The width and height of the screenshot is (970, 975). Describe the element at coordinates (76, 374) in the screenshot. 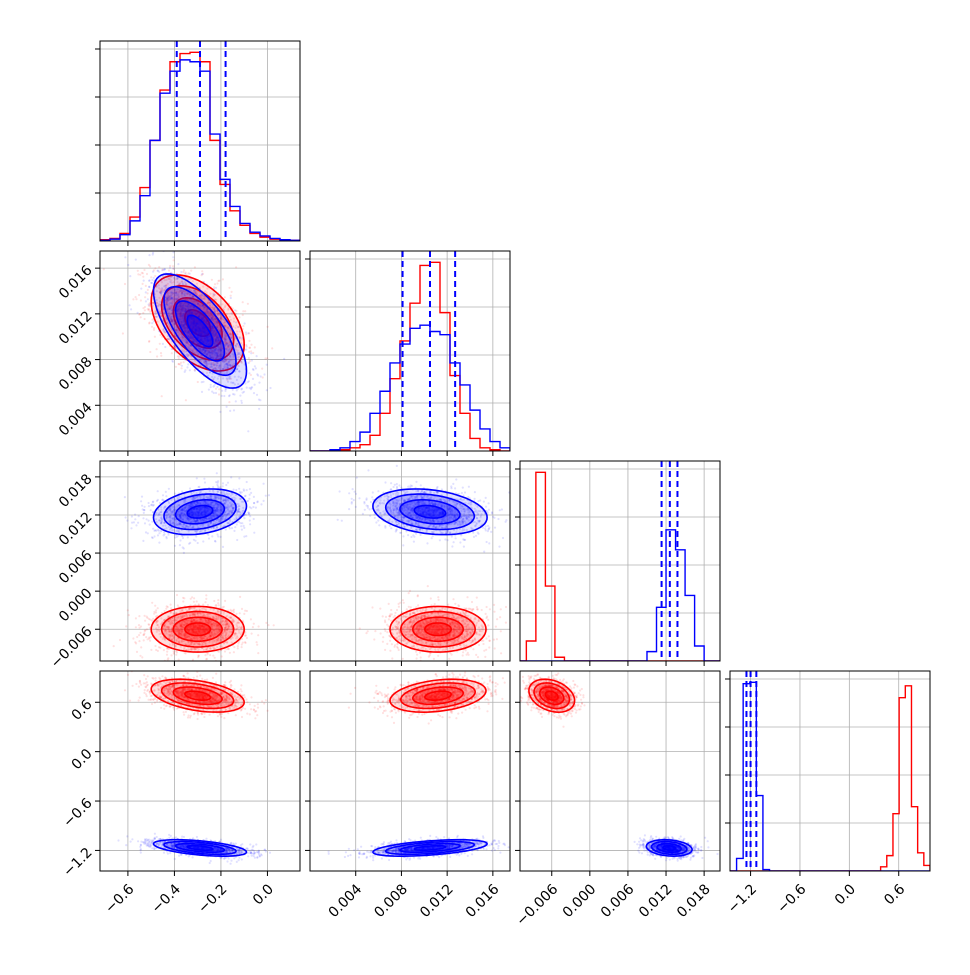

I see `y-tick-label: 0.008` at that location.